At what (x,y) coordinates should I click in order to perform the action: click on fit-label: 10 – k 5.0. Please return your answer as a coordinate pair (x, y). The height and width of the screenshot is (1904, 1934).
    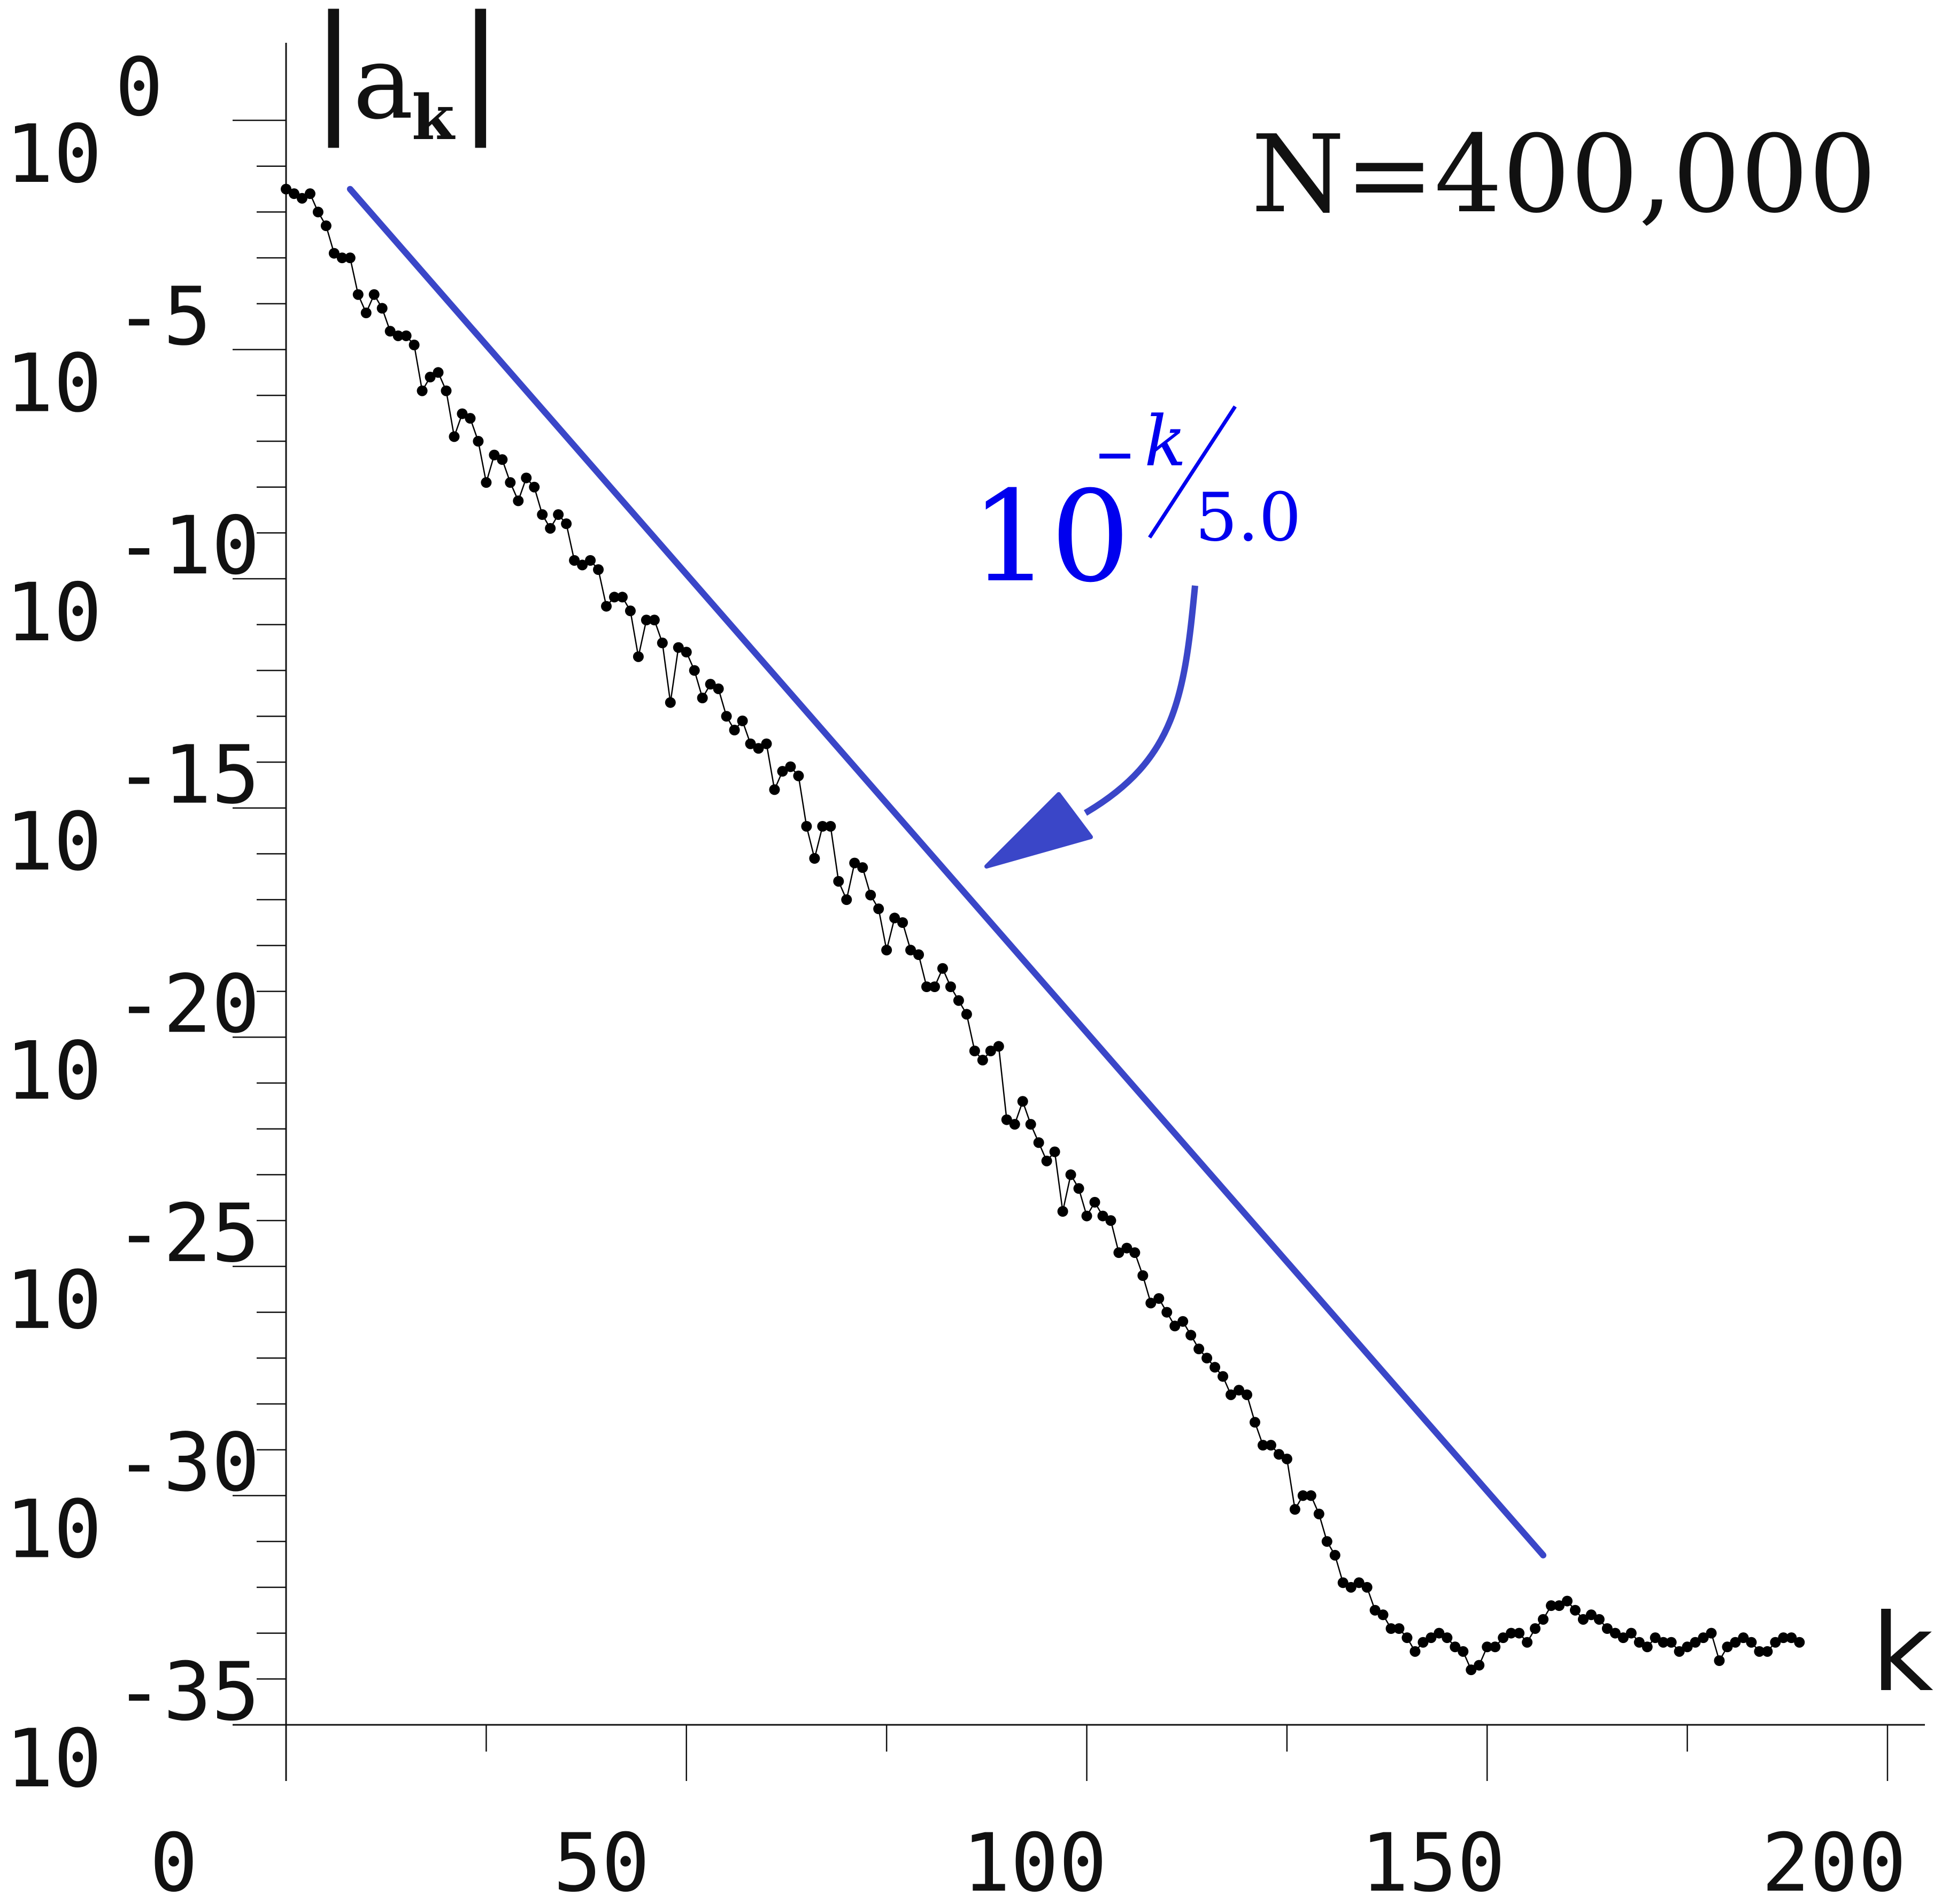
    Looking at the image, I should click on (1135, 505).